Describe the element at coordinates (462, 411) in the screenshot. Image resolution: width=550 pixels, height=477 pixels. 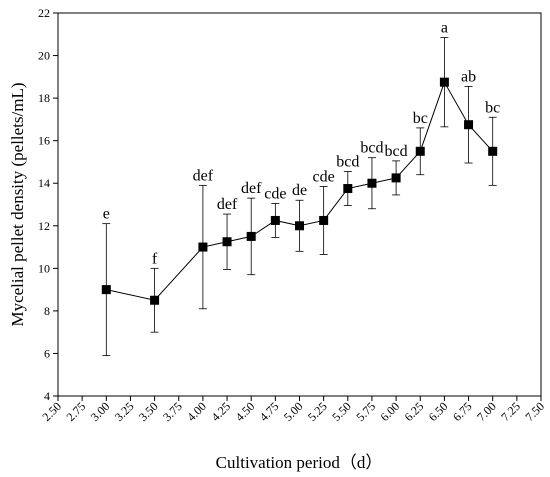
I see `x-tick-label: 6.75` at that location.